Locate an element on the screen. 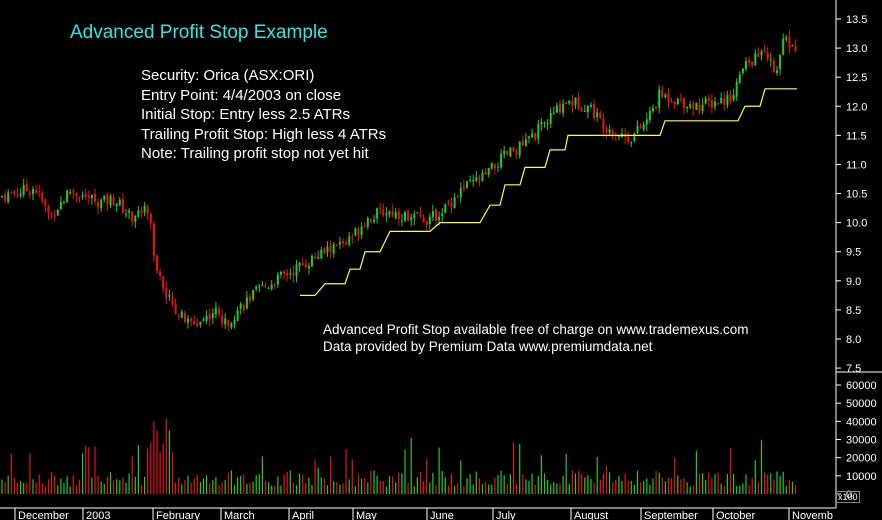 Image resolution: width=882 pixels, height=520 pixels. price-tick-label: 10.5 is located at coordinates (856, 195).